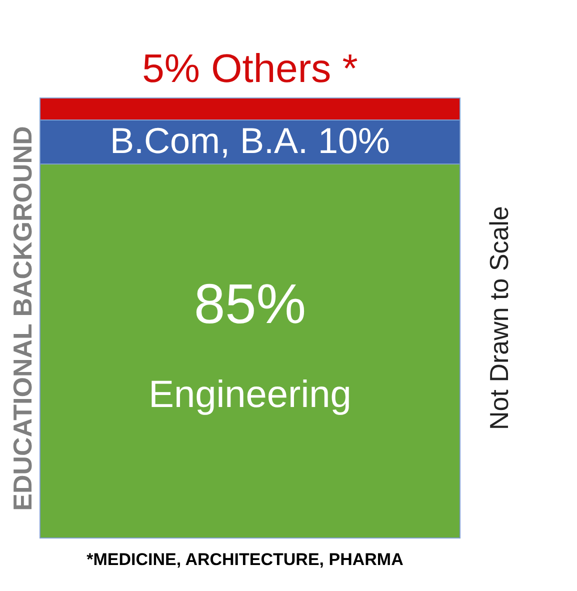 This screenshot has width=577, height=591. I want to click on text: B.Com, B.A. 10%, so click(250, 140).